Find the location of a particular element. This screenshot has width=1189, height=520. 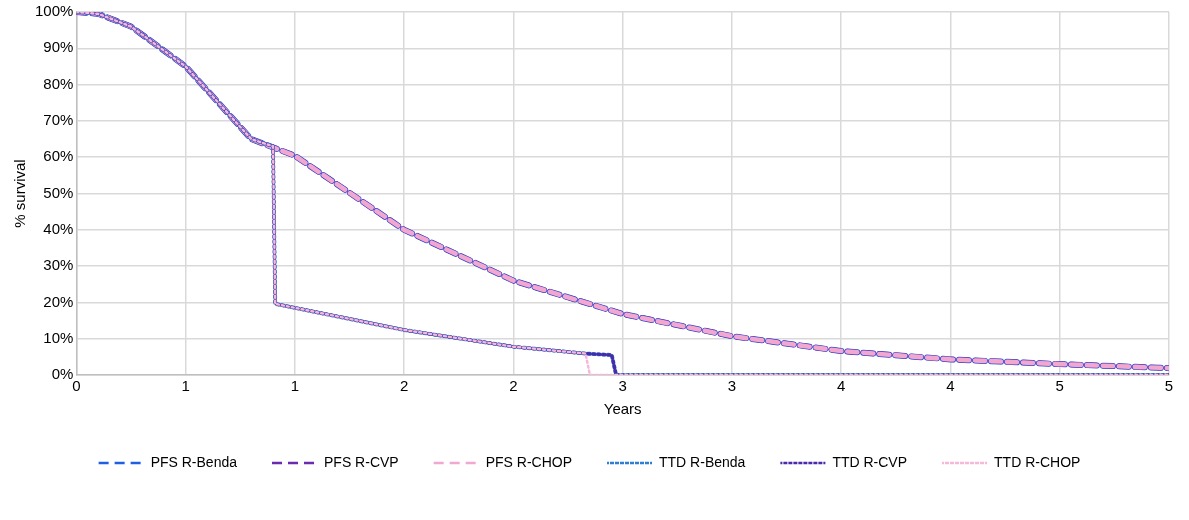

legend-label: PFS R-CVP is located at coordinates (361, 461).